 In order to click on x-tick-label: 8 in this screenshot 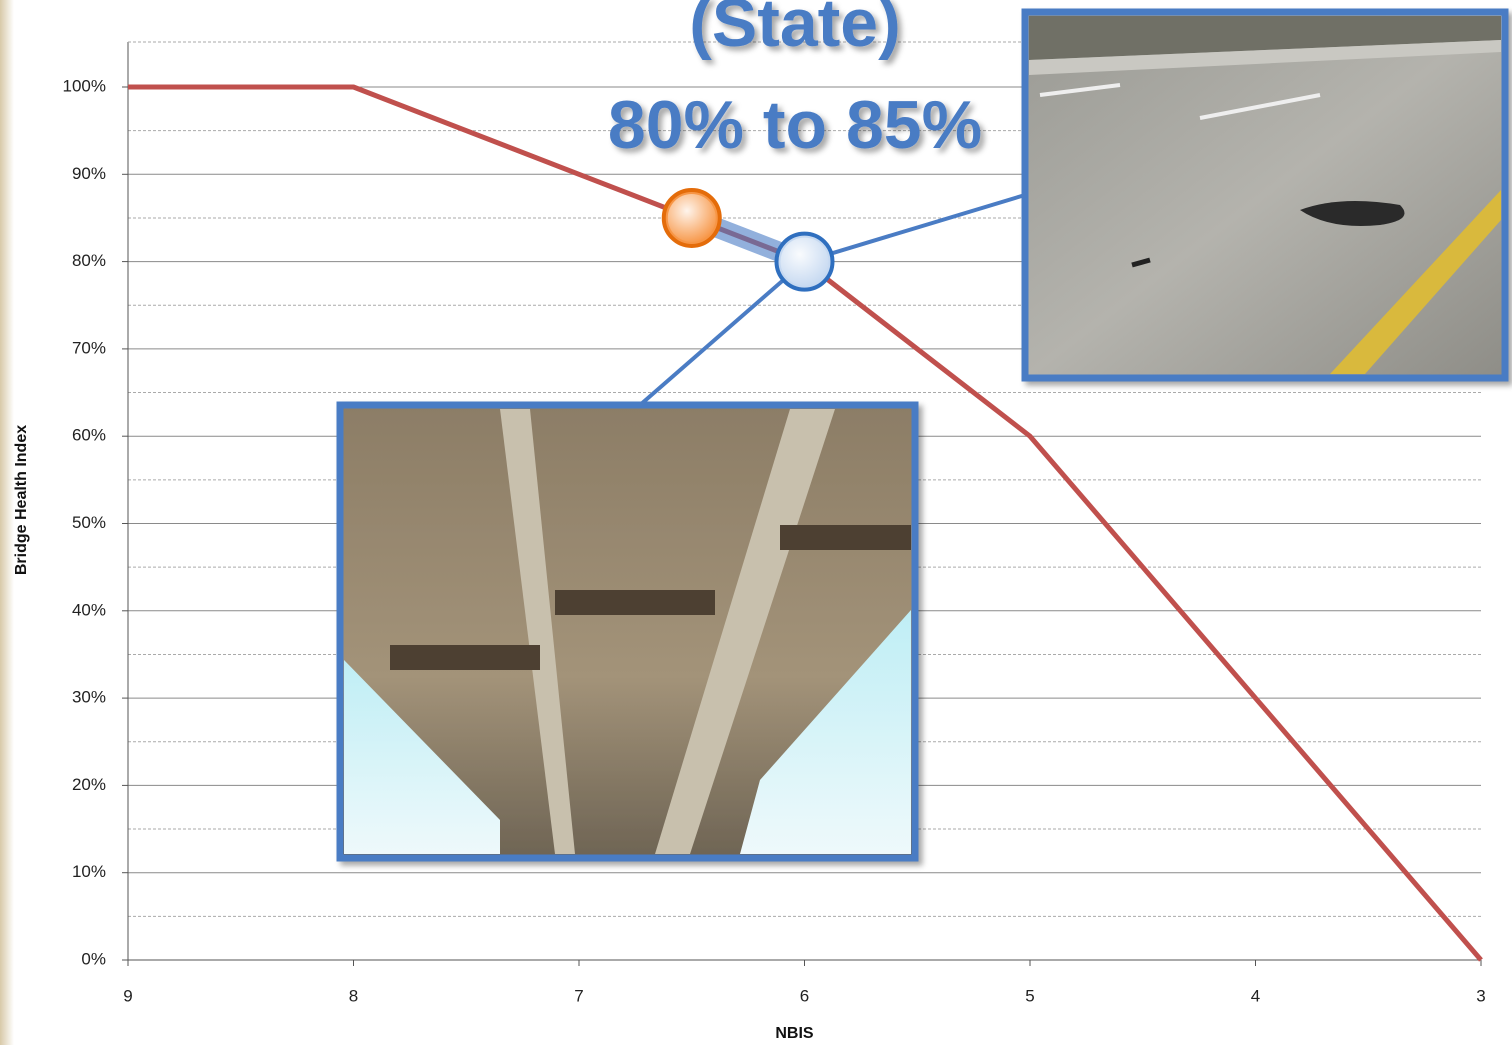, I will do `click(353, 995)`.